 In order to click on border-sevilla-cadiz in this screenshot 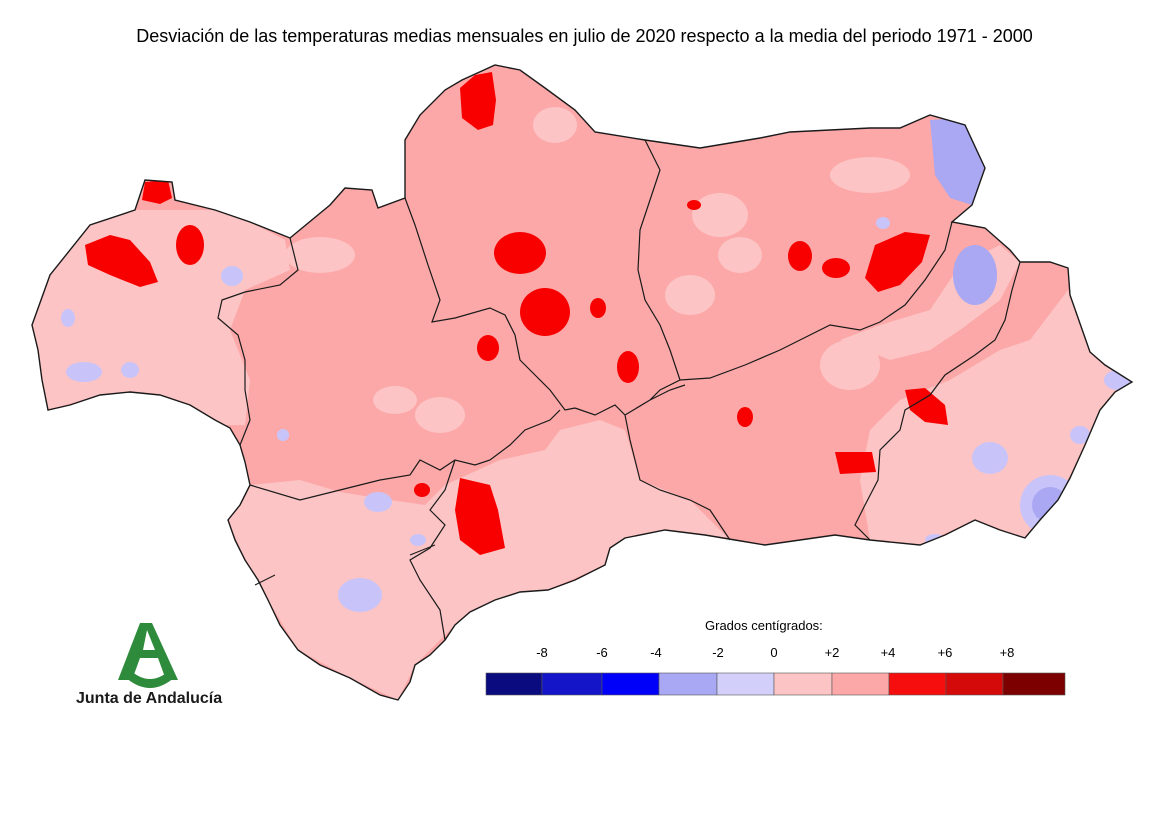, I will do `click(405, 455)`.